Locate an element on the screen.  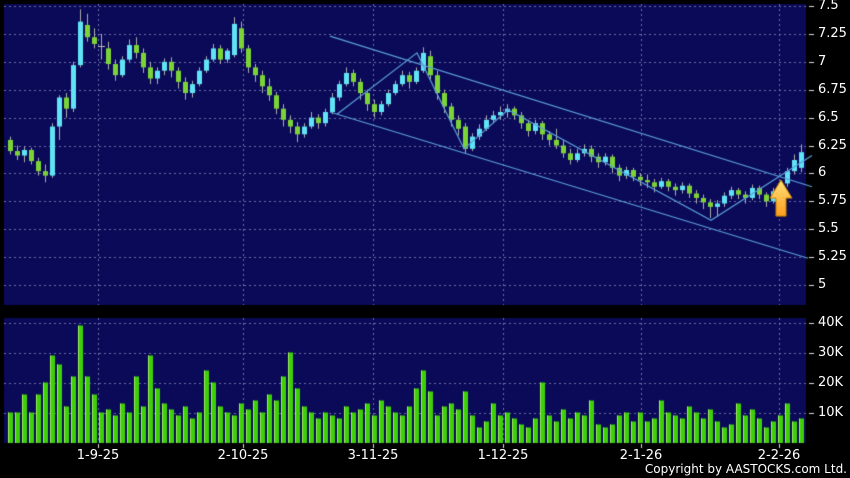
price-tick-label: 5.25 is located at coordinates (832, 257).